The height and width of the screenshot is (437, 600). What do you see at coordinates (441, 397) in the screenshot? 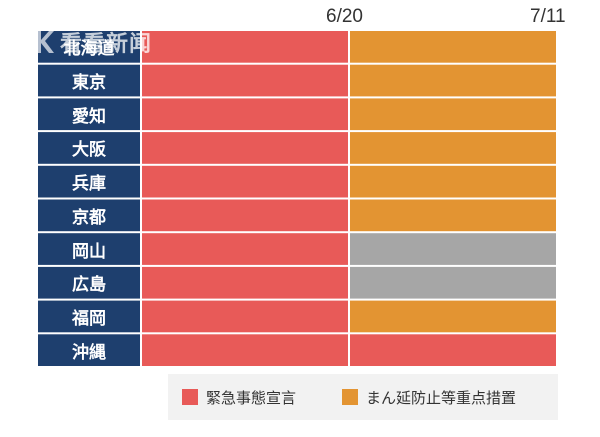
I see `legend-label-priority: まん延防止等重点措置` at bounding box center [441, 397].